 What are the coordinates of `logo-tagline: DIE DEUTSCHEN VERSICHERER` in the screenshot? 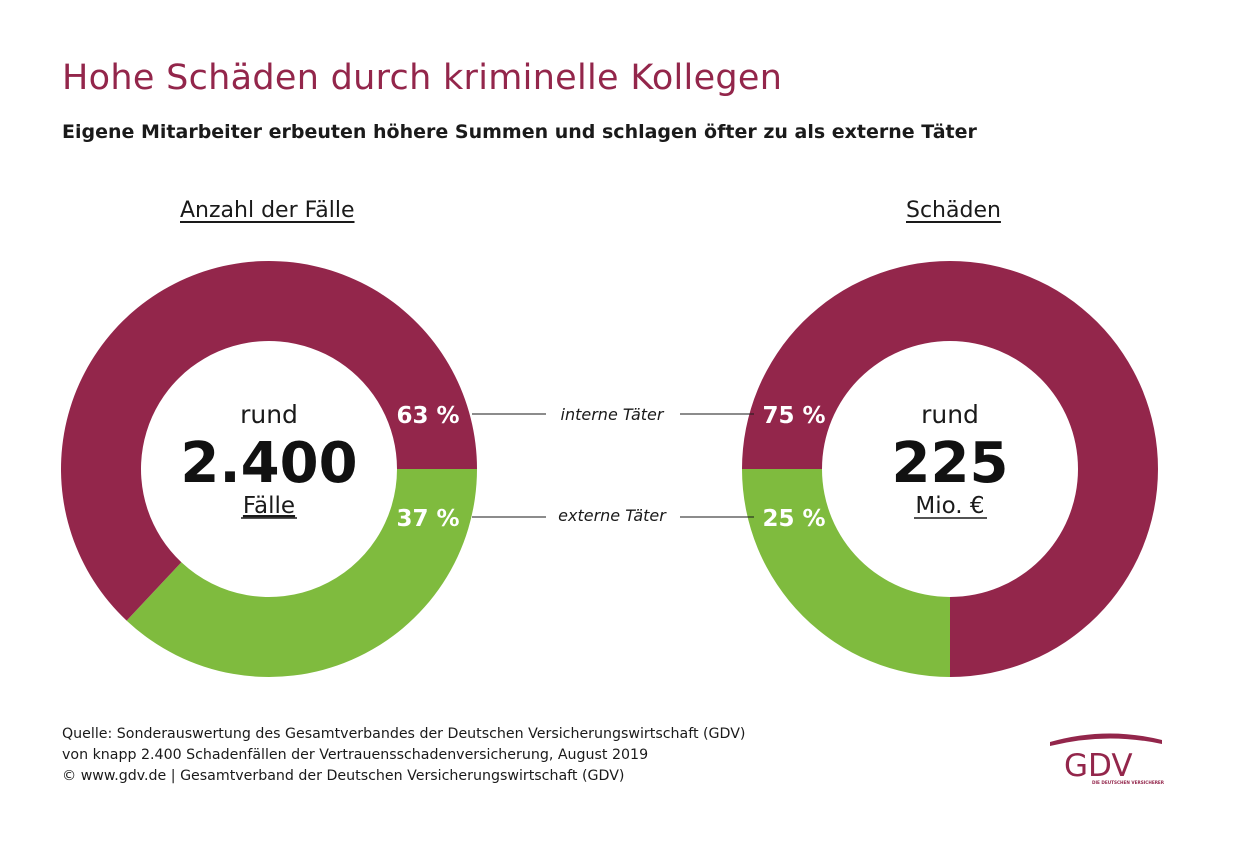 It's located at (1128, 782).